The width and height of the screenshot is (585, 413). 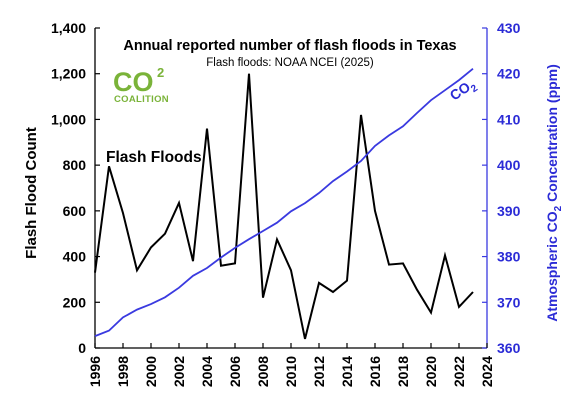 I want to click on flash-floods-annotation: Flash Floods, so click(x=154, y=157).